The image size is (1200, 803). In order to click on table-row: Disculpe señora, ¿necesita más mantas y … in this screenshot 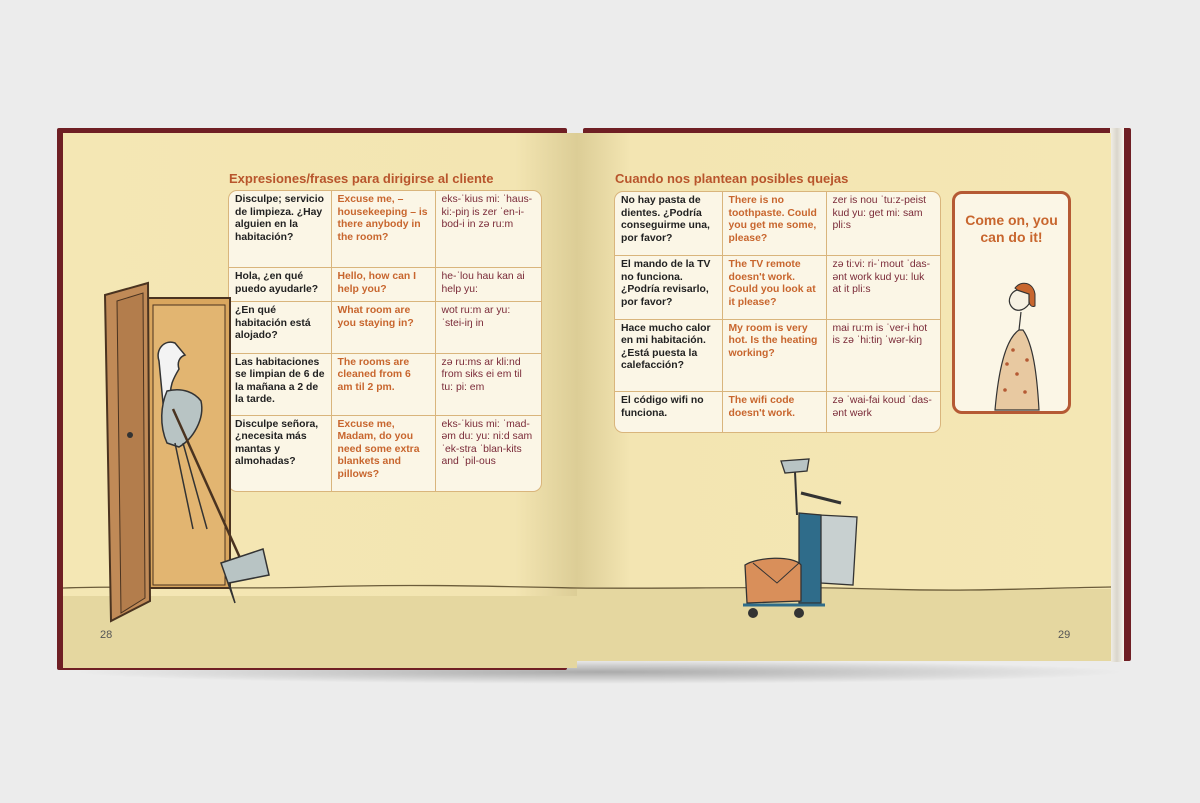, I will do `click(385, 453)`.